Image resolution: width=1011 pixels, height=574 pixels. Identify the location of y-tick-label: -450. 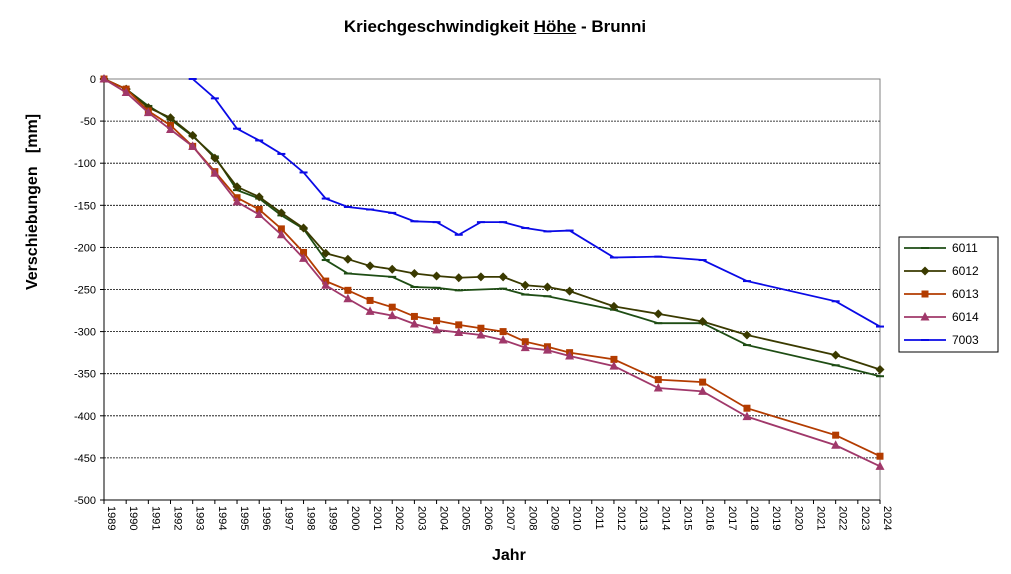
(85, 459).